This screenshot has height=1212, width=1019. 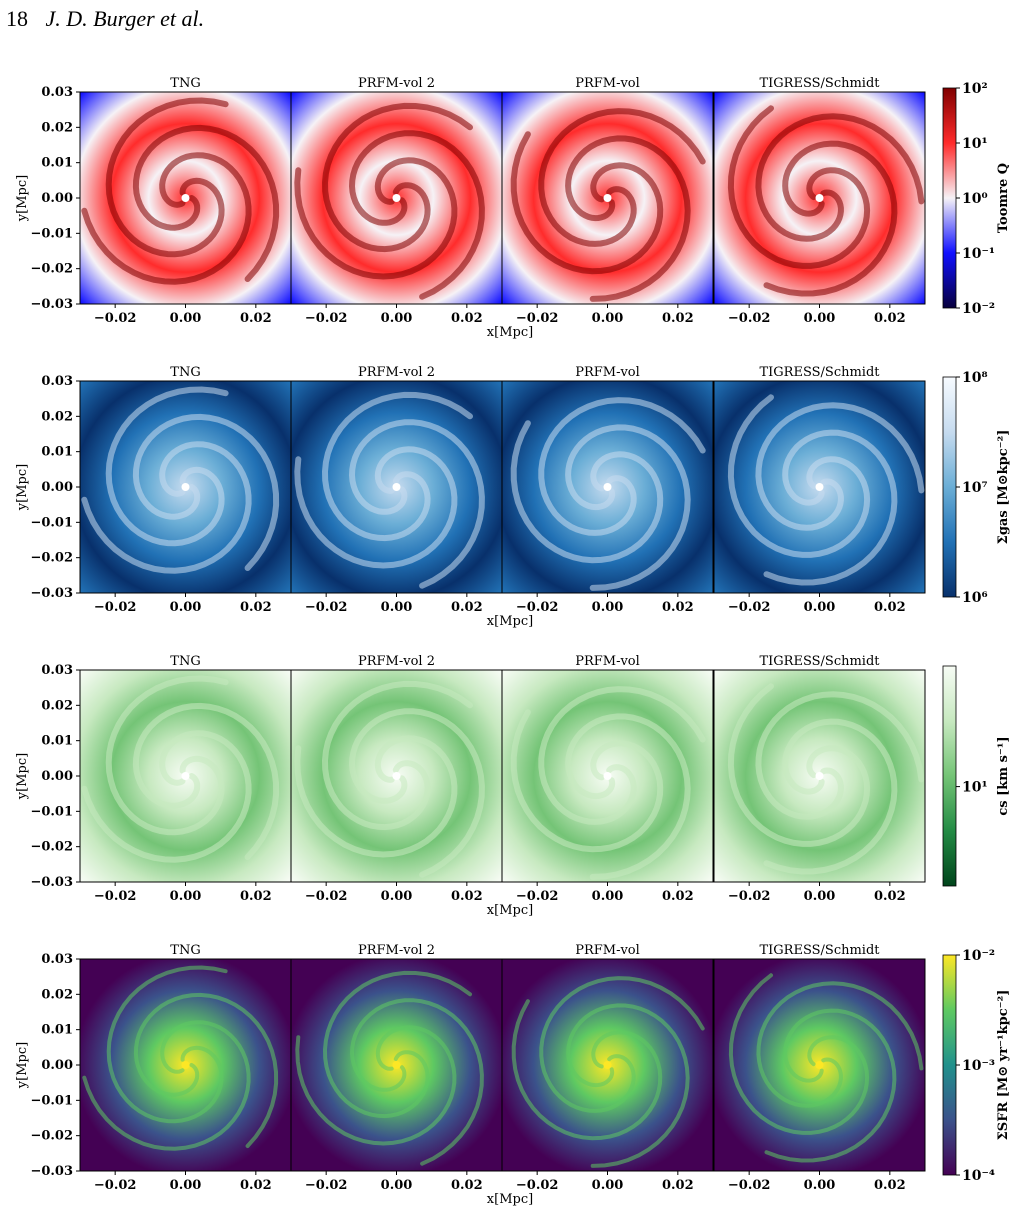 What do you see at coordinates (976, 776) in the screenshot?
I see `colorbar: 10¹ cs [km s⁻¹]` at bounding box center [976, 776].